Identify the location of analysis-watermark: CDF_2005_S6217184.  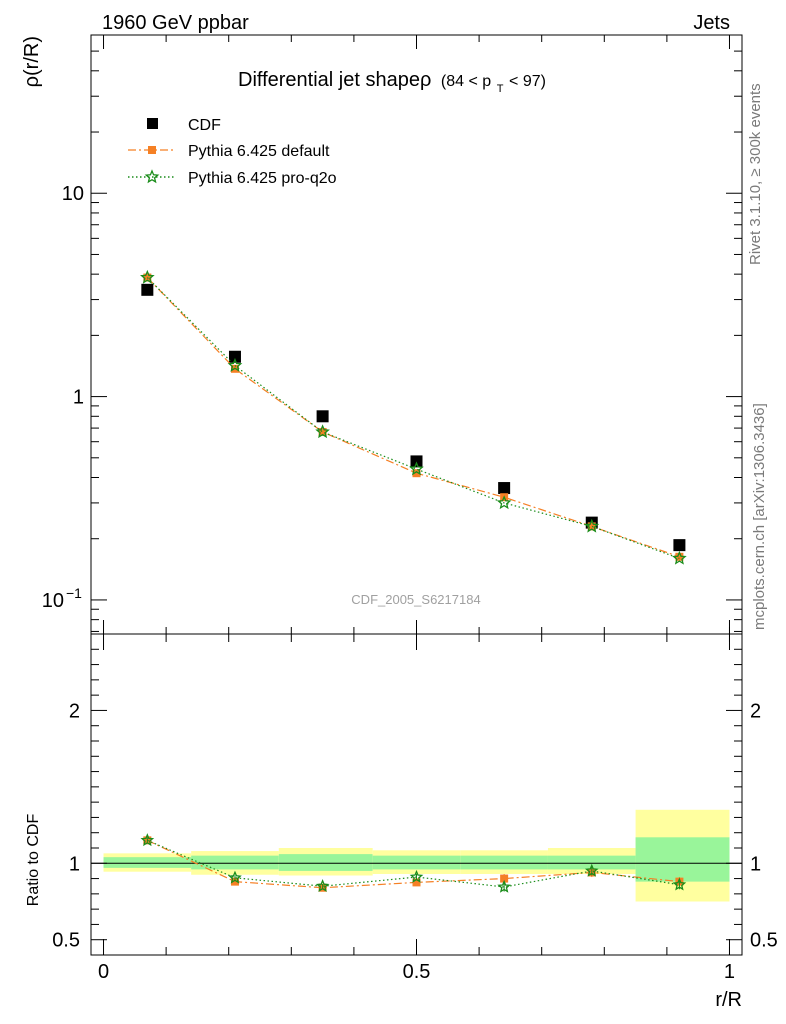
(415, 599).